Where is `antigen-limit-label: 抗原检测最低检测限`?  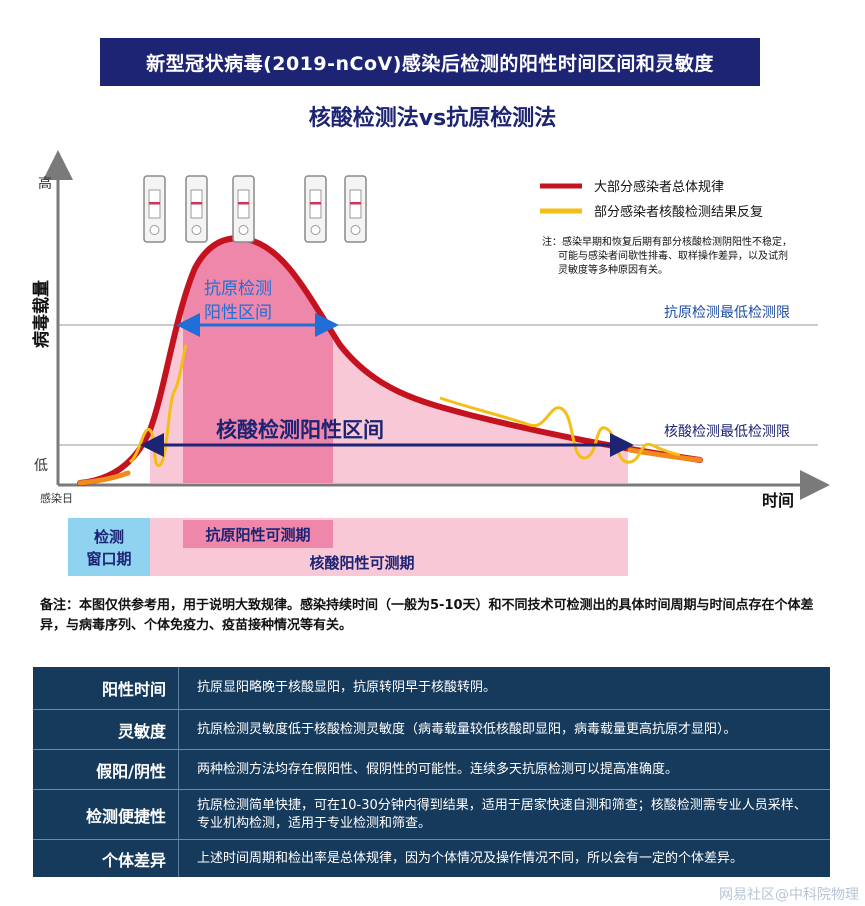
antigen-limit-label: 抗原检测最低检测限 is located at coordinates (727, 313).